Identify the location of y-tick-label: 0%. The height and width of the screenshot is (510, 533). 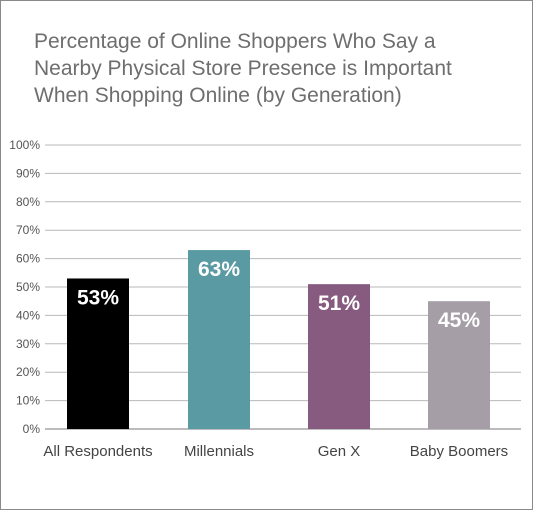
(32, 429).